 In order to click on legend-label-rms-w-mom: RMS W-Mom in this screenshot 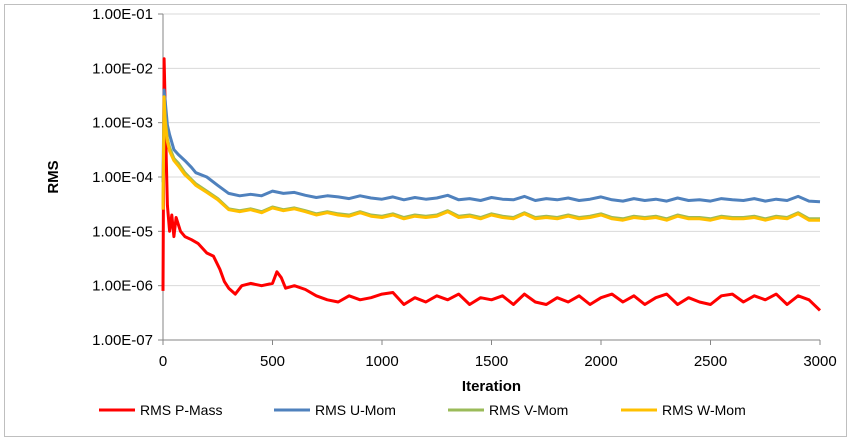, I will do `click(704, 410)`.